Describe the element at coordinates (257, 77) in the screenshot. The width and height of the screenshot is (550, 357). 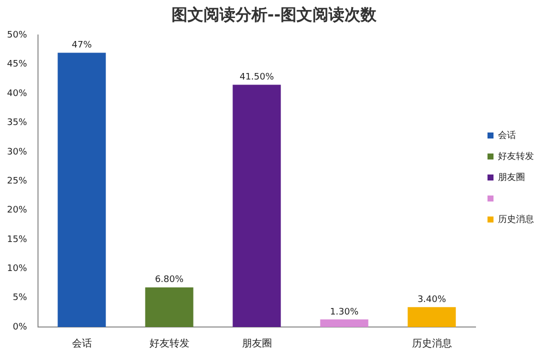
I see `data-label: 41.50%` at that location.